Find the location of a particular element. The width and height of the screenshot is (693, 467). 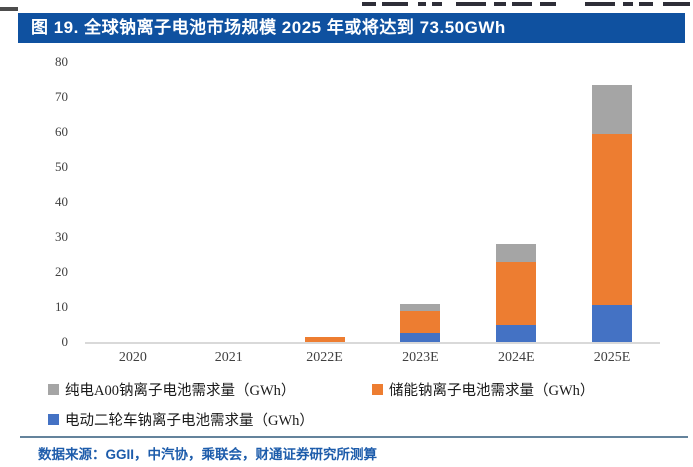

legend-row: 纯电A00钠离子电池需求量（GWh） 储能钠离子电池需求量（GWh） is located at coordinates (321, 389).